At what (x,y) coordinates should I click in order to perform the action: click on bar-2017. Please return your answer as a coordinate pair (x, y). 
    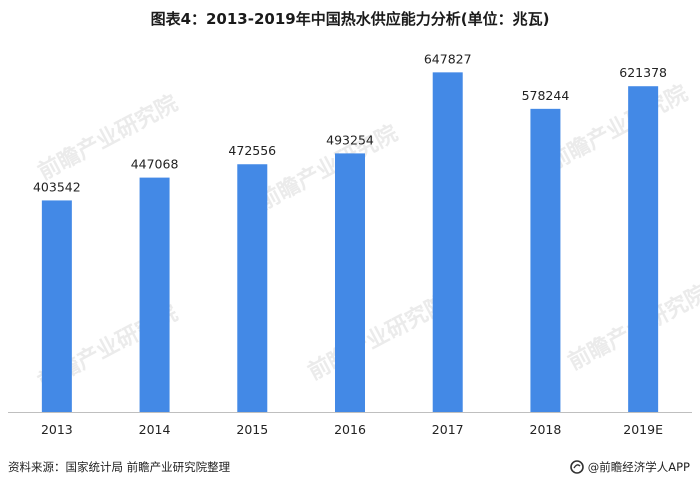
    Looking at the image, I should click on (447, 242).